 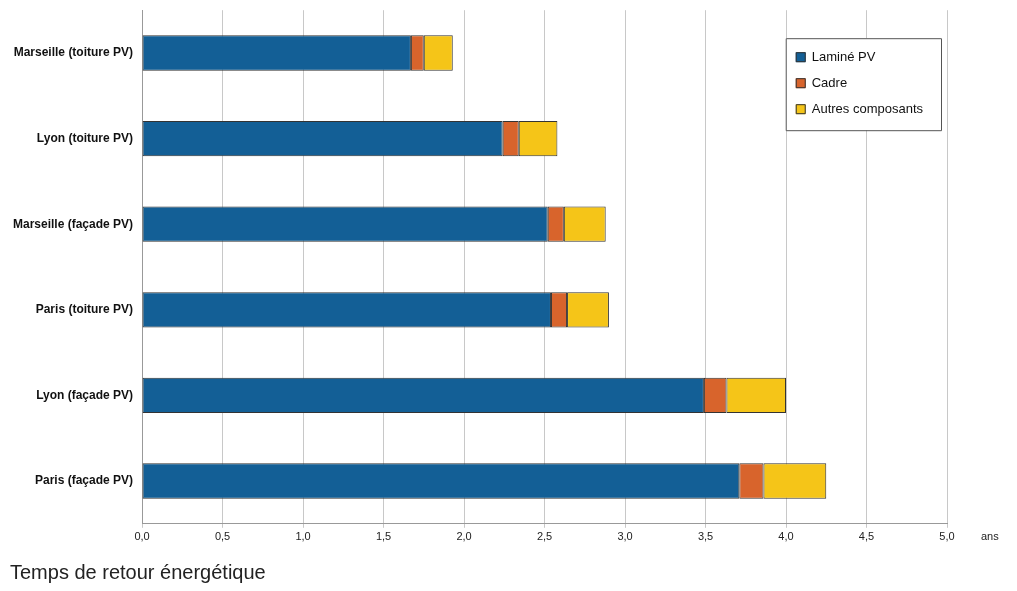 What do you see at coordinates (73, 52) in the screenshot?
I see `y-tick-label: Marseille (toiture PV)` at bounding box center [73, 52].